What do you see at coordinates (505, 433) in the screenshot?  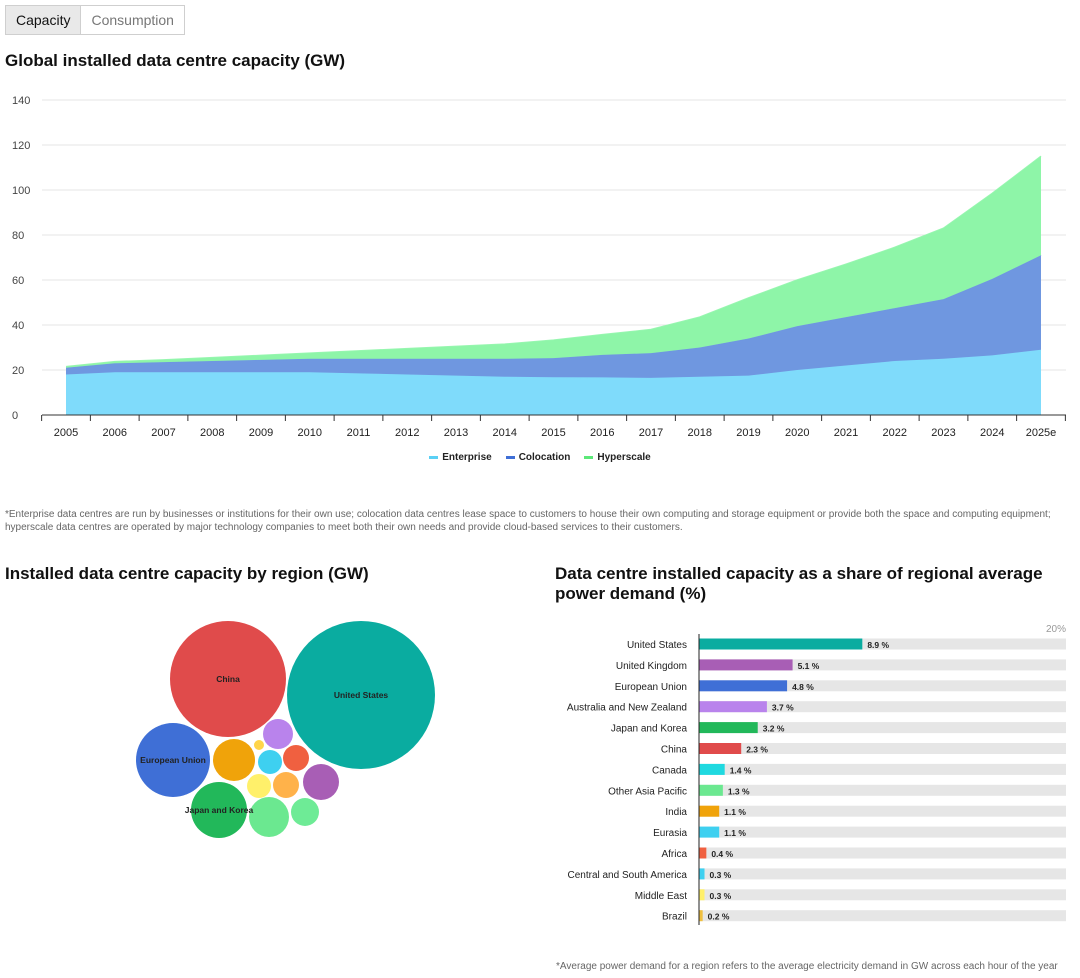 I see `x-tick-label: 2014` at bounding box center [505, 433].